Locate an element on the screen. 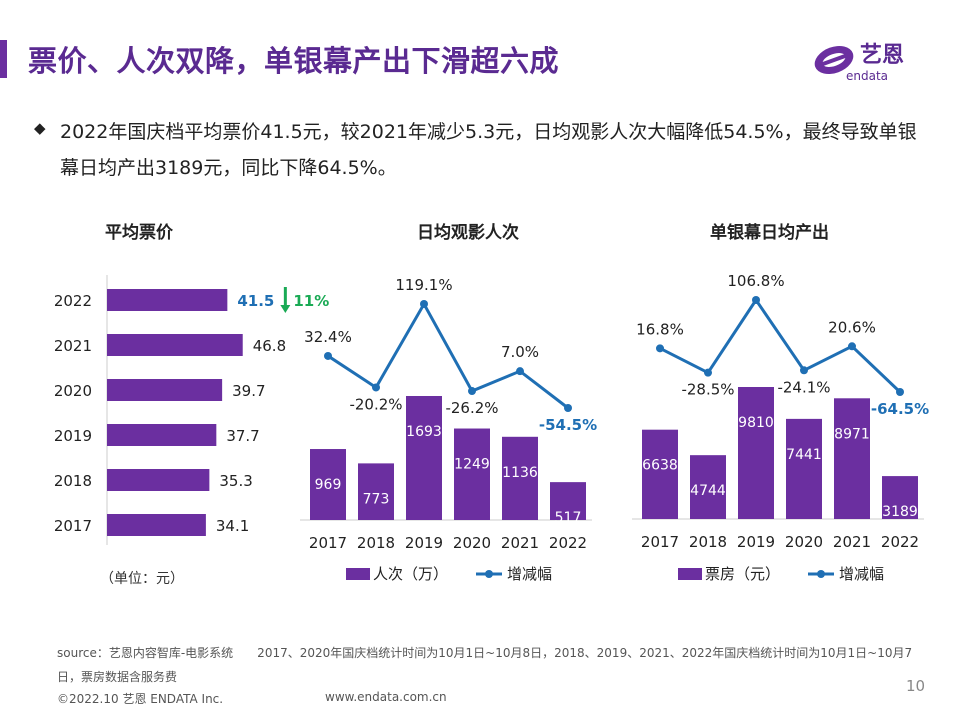 The width and height of the screenshot is (960, 720). bar-value-label: 517 is located at coordinates (568, 518).